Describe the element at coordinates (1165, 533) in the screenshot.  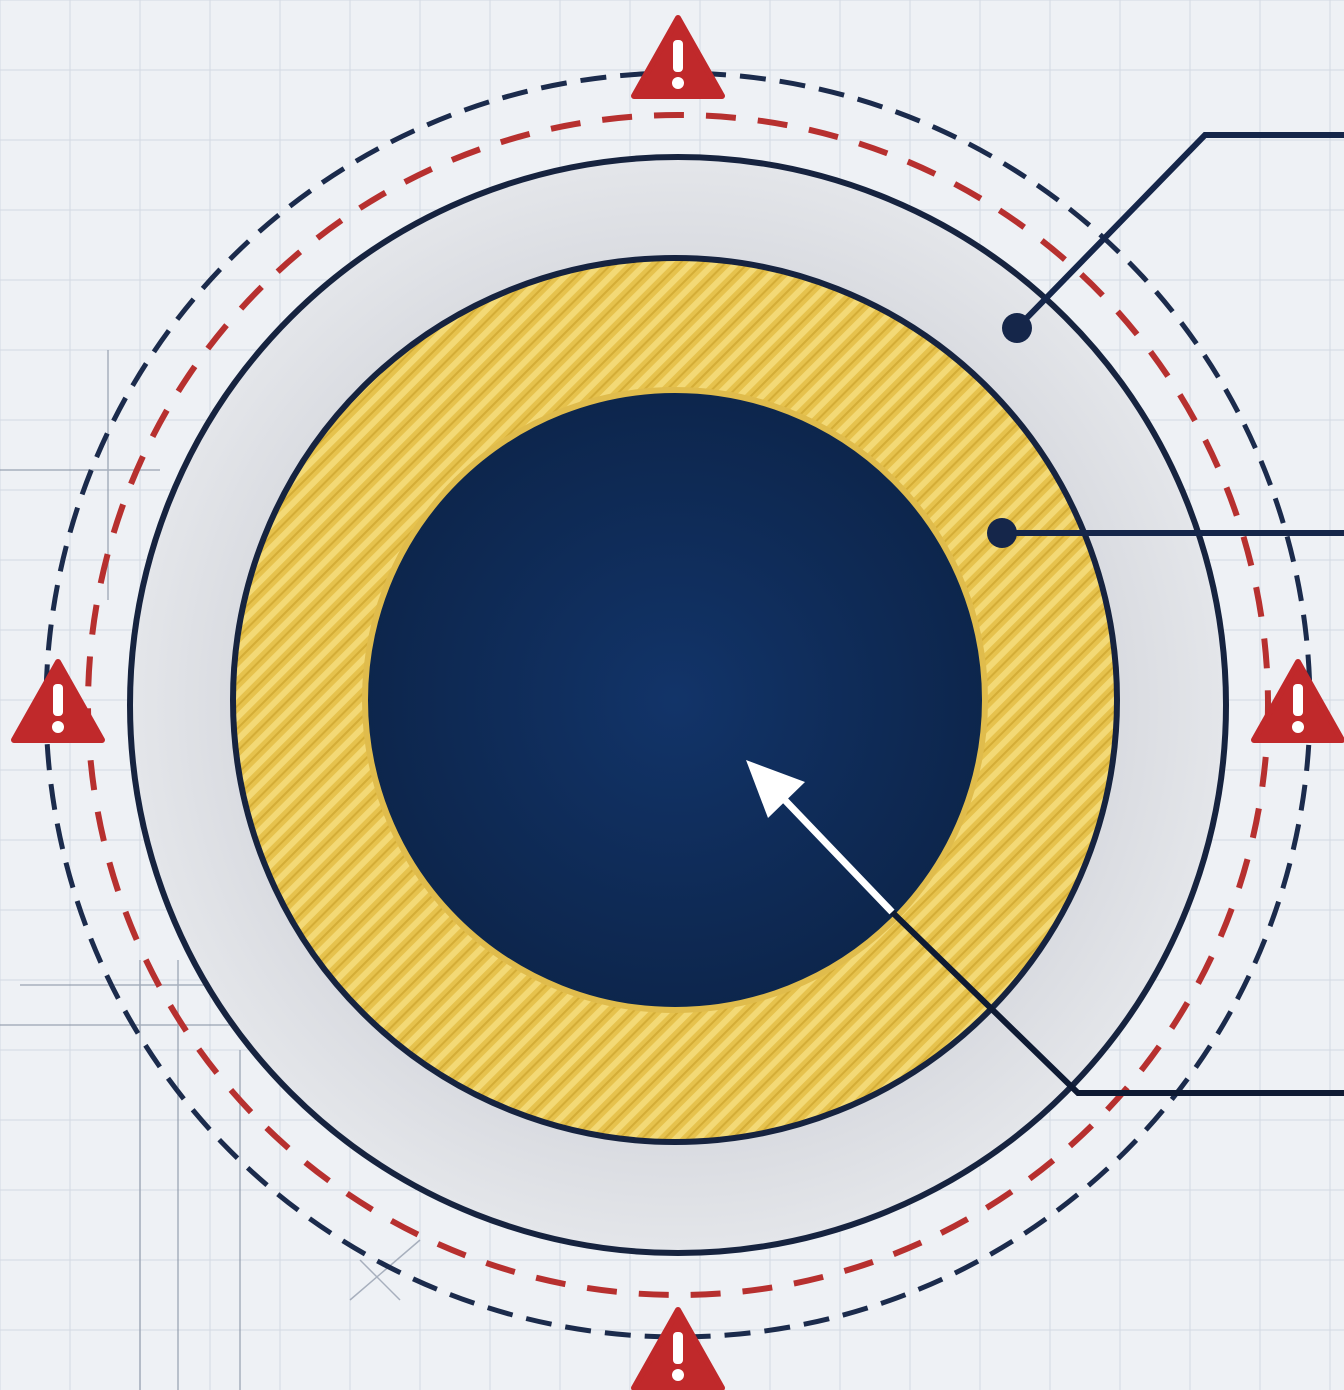
I see `callout-gold-ring` at that location.